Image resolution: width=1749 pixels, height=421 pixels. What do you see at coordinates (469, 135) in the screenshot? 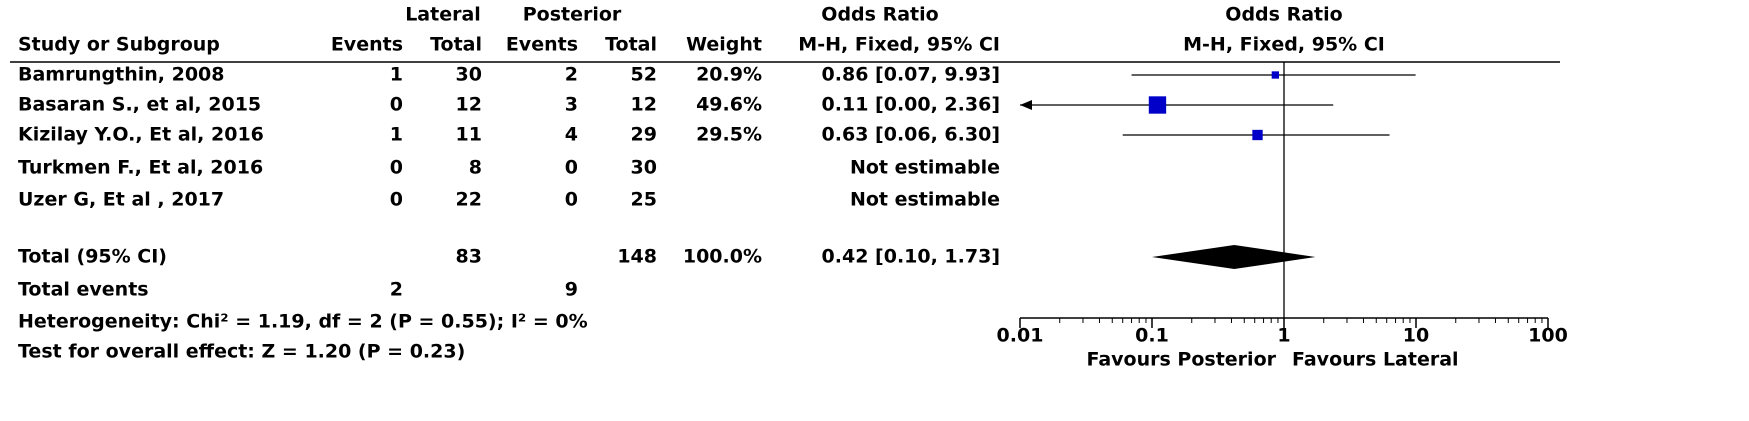
I see `cell: 11` at bounding box center [469, 135].